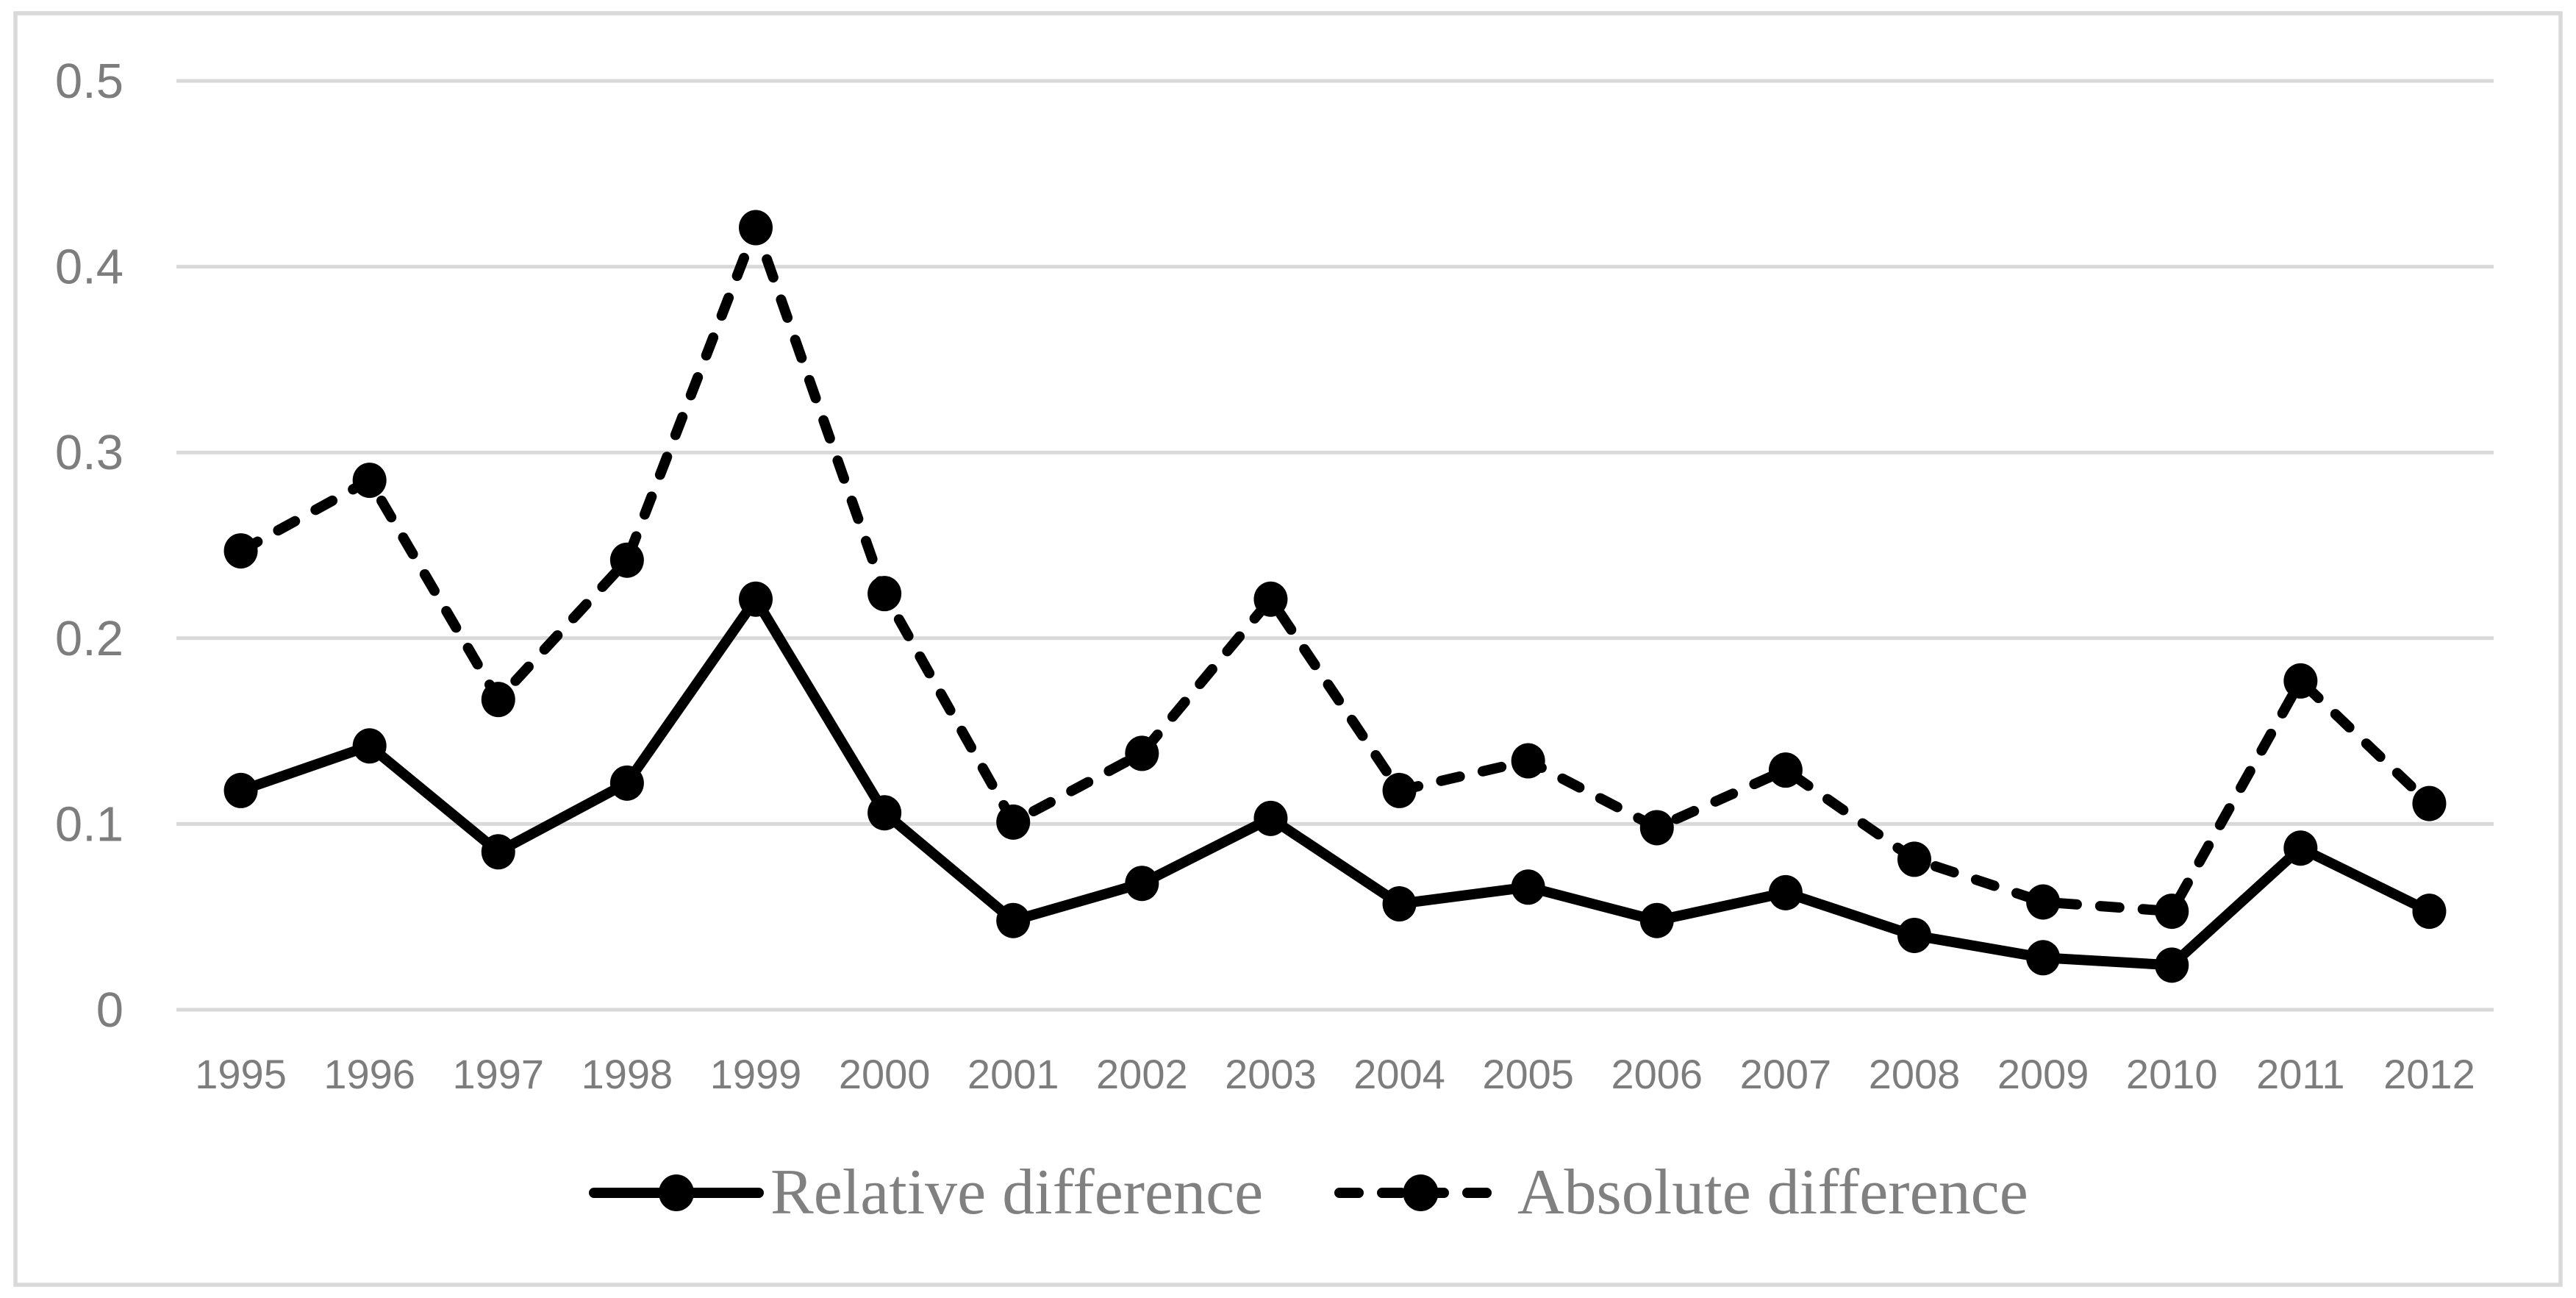 This screenshot has height=1298, width=2576. I want to click on y-tick-label: 0.5, so click(89, 81).